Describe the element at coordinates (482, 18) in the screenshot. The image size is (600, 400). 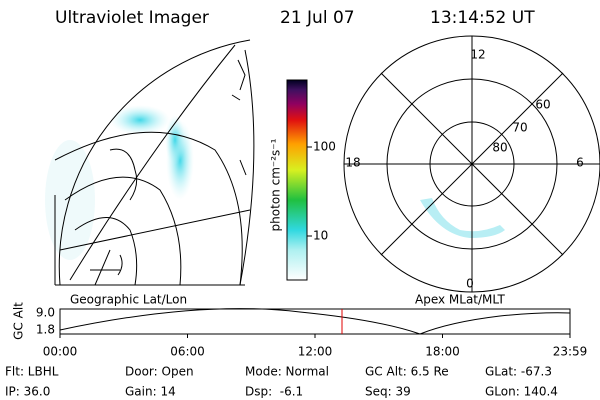
I see `time: 13:14:52 UT` at that location.